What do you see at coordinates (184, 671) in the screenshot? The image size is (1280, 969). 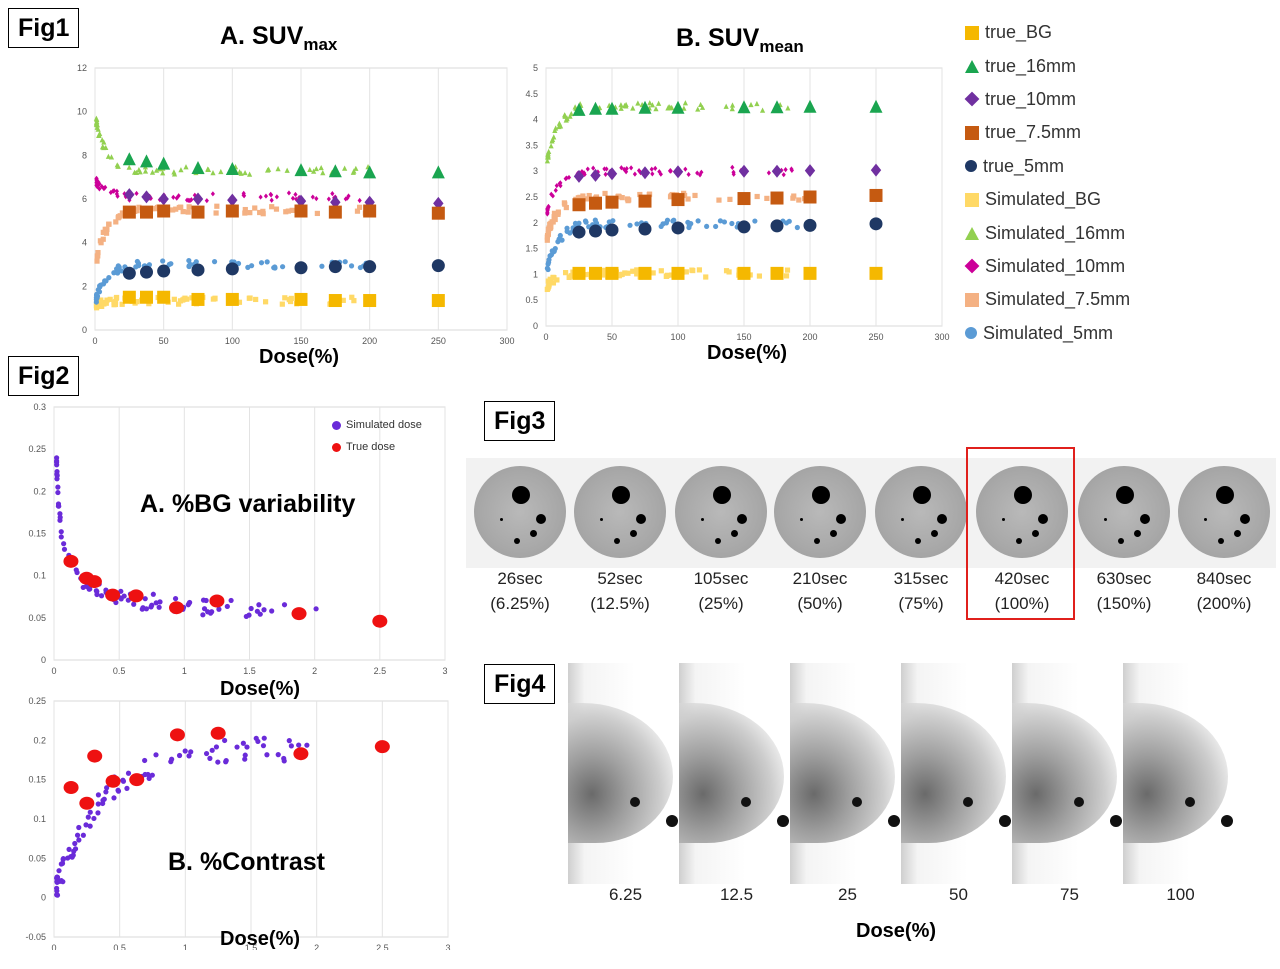 I see `x-tick-label: 1` at bounding box center [184, 671].